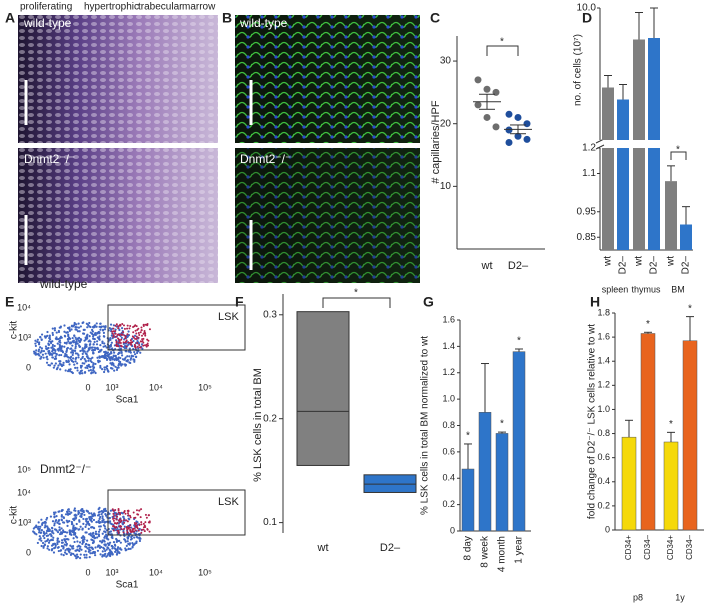  Describe the element at coordinates (176, 512) in the screenshot. I see `lsk-gate` at that location.